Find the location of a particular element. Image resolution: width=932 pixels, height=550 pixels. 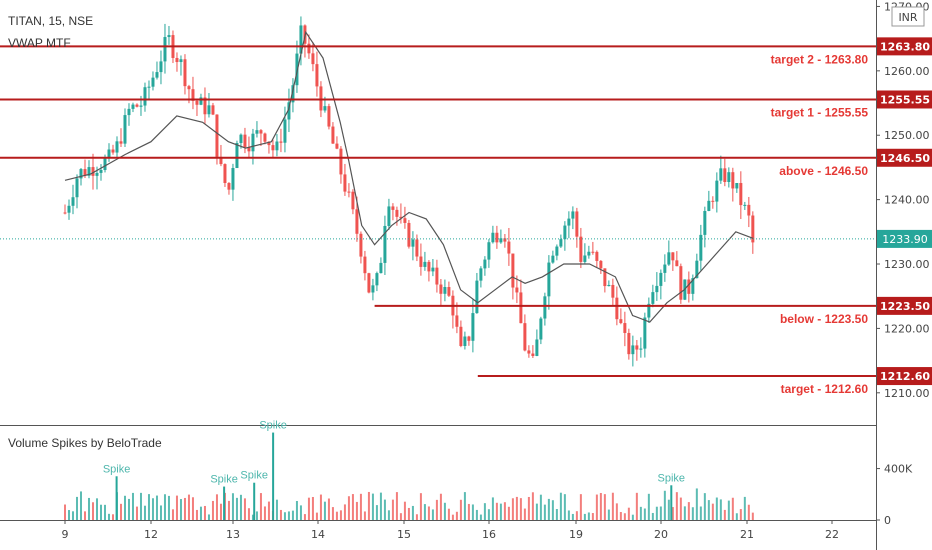

level-0: target 2 - 1263.801263.80 is located at coordinates (466, 51).